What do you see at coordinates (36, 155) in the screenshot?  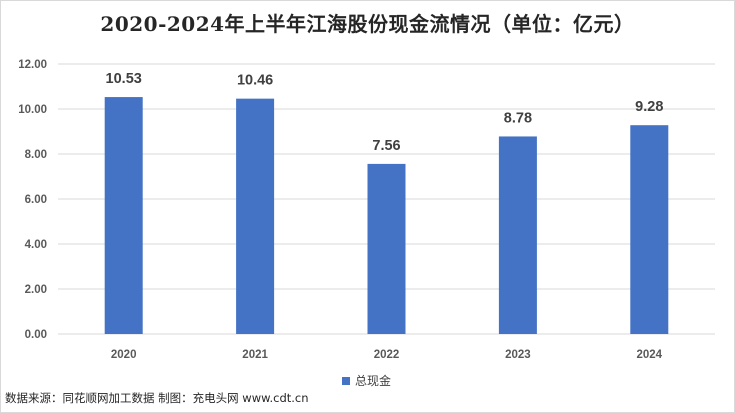 I see `y-tick-label: 8.00` at bounding box center [36, 155].